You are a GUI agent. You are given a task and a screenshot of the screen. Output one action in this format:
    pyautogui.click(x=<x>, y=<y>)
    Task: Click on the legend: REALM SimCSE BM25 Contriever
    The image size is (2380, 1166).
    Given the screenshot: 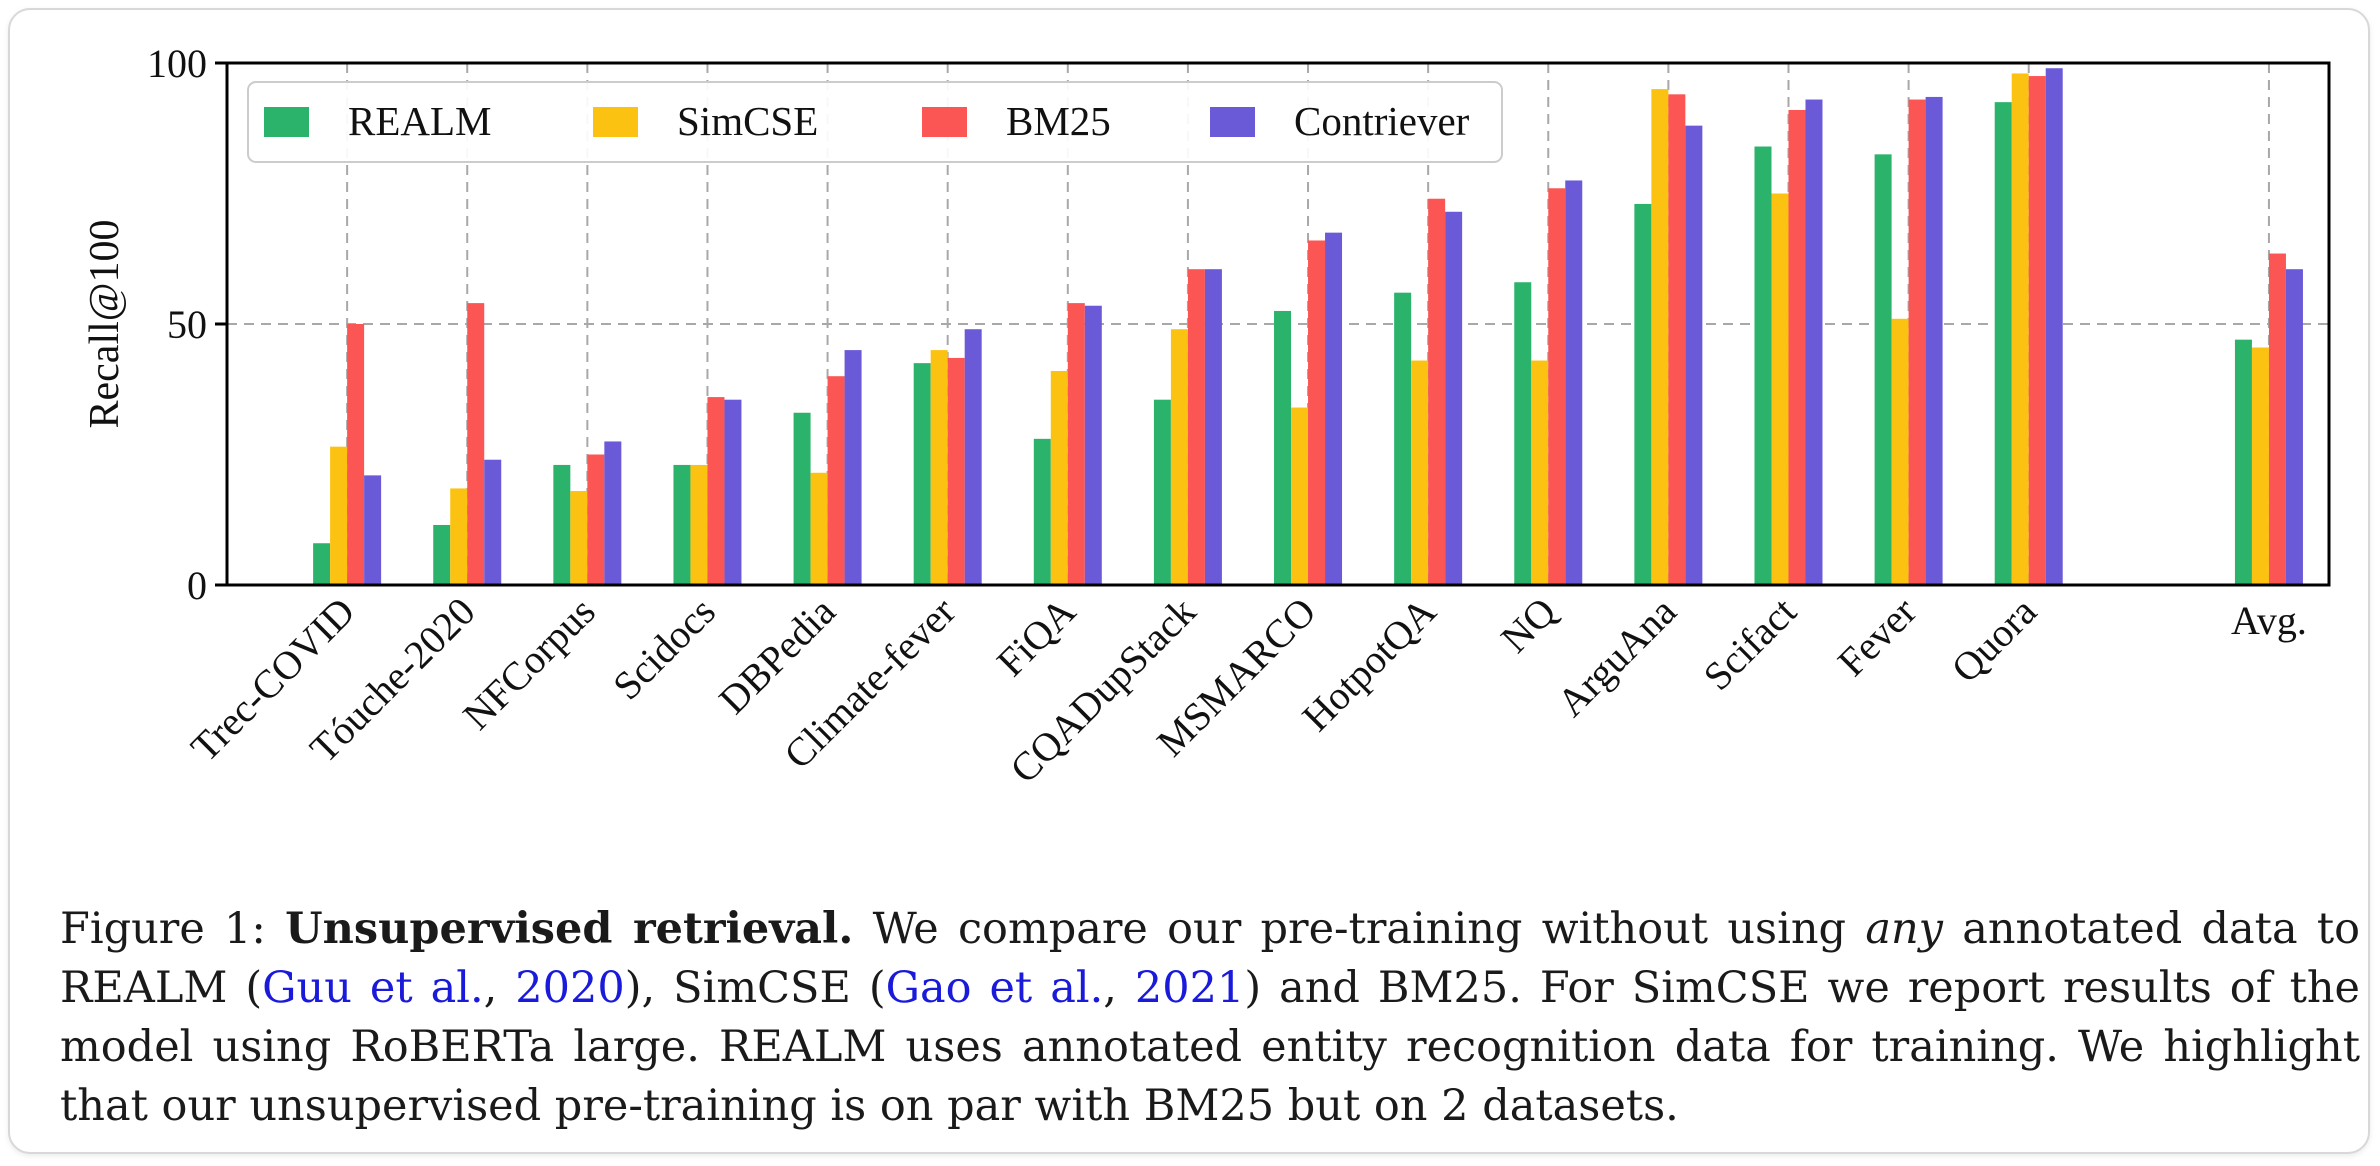 What is the action you would take?
    pyautogui.click(x=875, y=122)
    